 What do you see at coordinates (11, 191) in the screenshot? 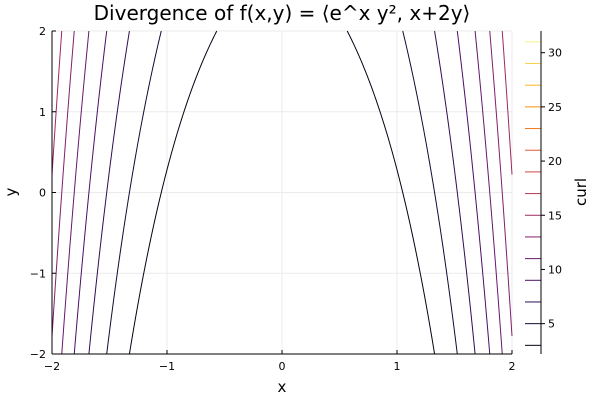
I see `y-axis-label: y` at bounding box center [11, 191].